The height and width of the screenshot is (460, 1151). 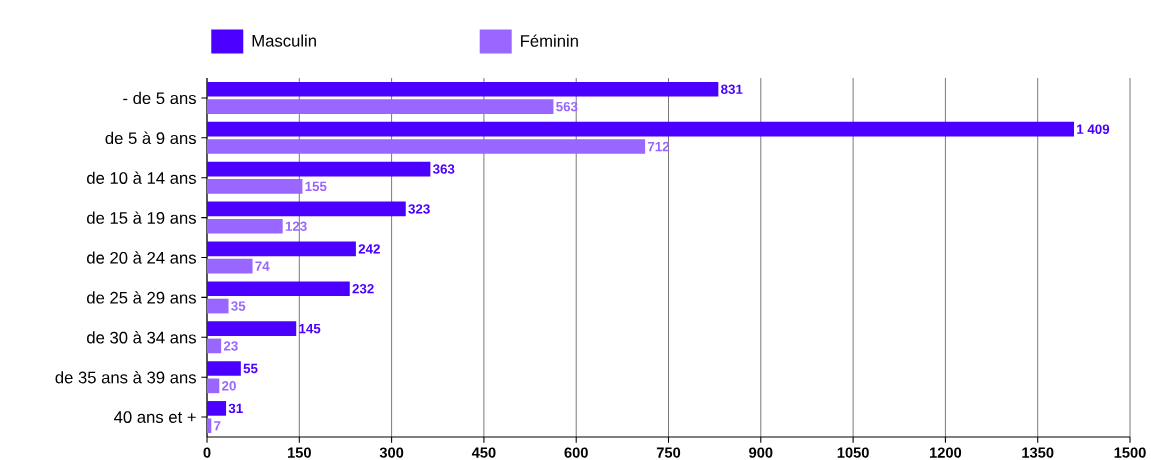 I want to click on data-label: 155, so click(x=316, y=186).